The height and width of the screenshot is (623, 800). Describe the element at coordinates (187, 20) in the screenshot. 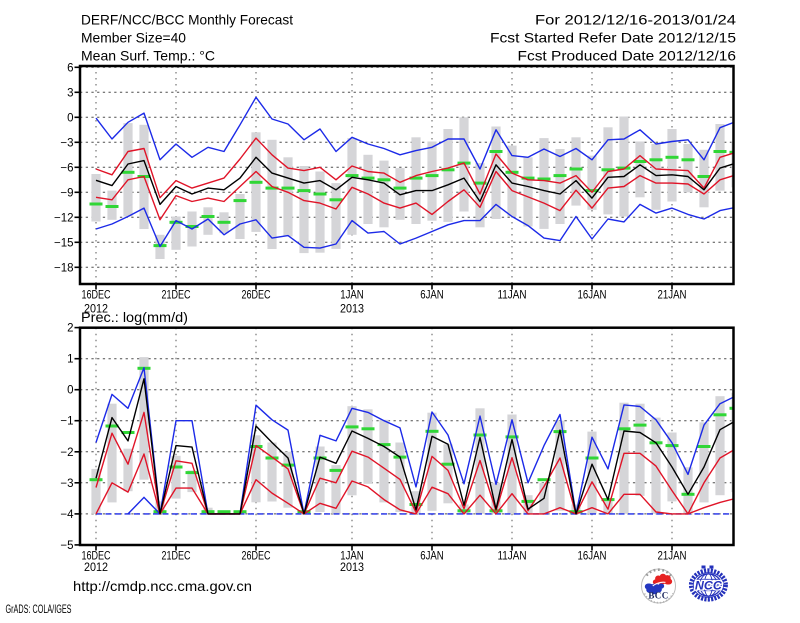

I see `svg-text: DERF/NCC/BCC Monthly Forecast` at that location.